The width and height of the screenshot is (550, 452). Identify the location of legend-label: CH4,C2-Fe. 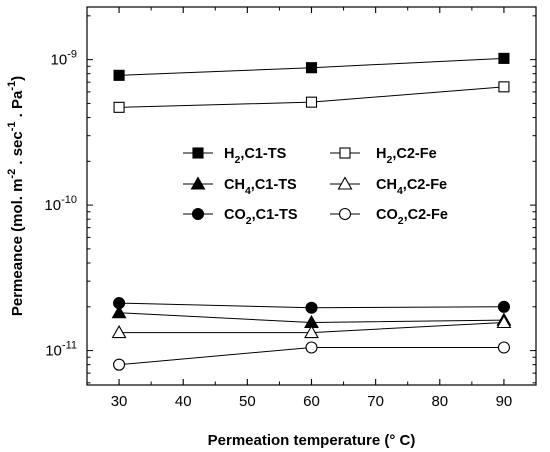
(411, 187).